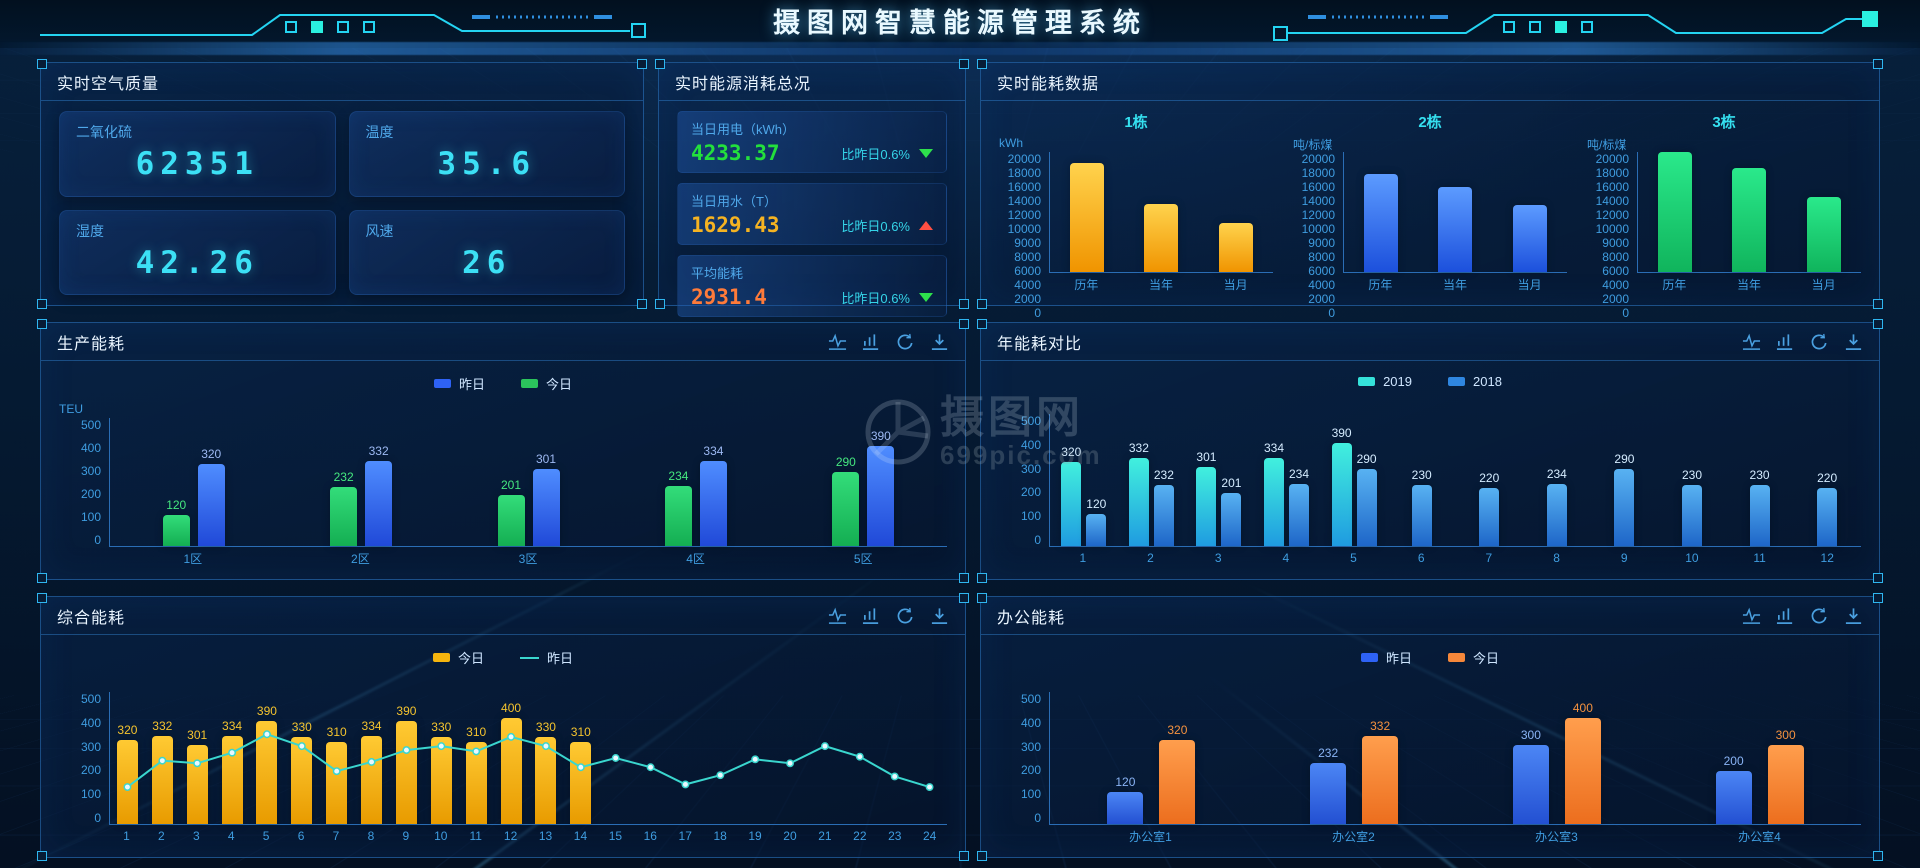 The image size is (1920, 868). What do you see at coordinates (1802, 342) in the screenshot?
I see `panel-toolbar` at bounding box center [1802, 342].